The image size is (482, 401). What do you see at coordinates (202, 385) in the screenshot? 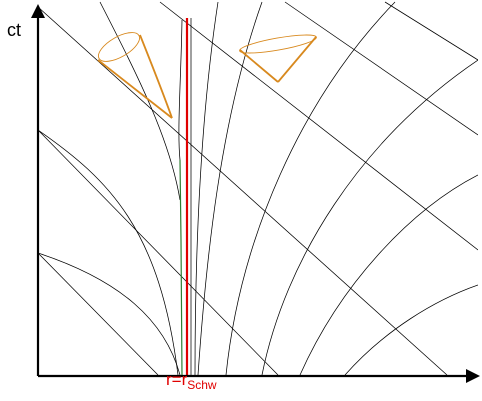
I see `horizon-label-subscript: Schw` at bounding box center [202, 385].